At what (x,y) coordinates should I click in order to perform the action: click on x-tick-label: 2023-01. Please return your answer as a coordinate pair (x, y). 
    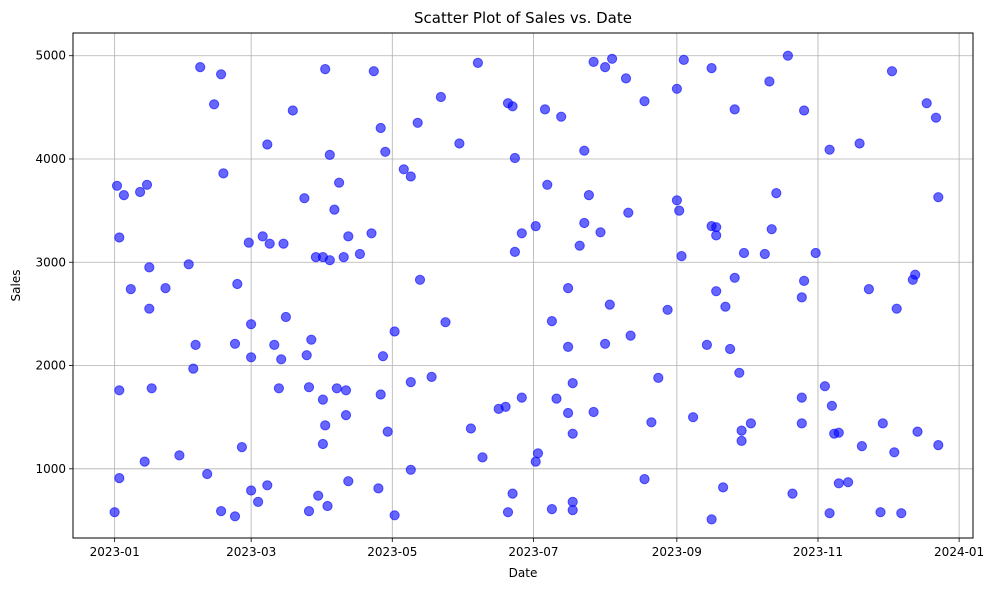
    Looking at the image, I should click on (115, 552).